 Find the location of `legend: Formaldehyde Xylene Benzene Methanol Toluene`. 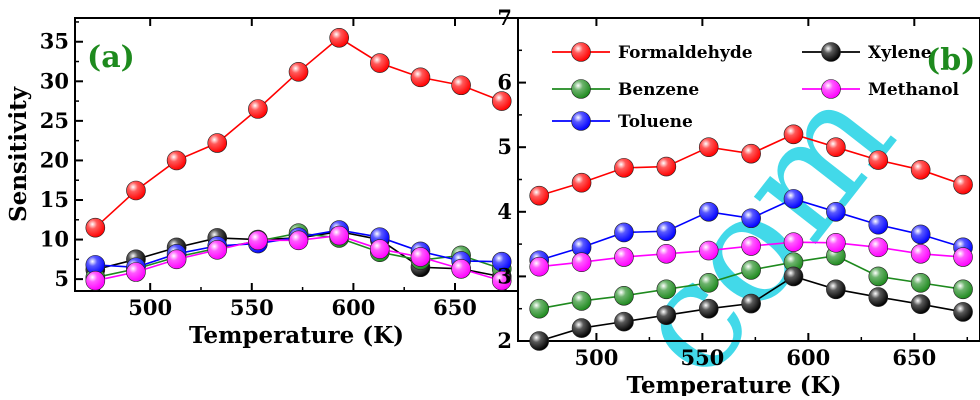

legend: Formaldehyde Xylene Benzene Methanol Toluene is located at coordinates (756, 87).